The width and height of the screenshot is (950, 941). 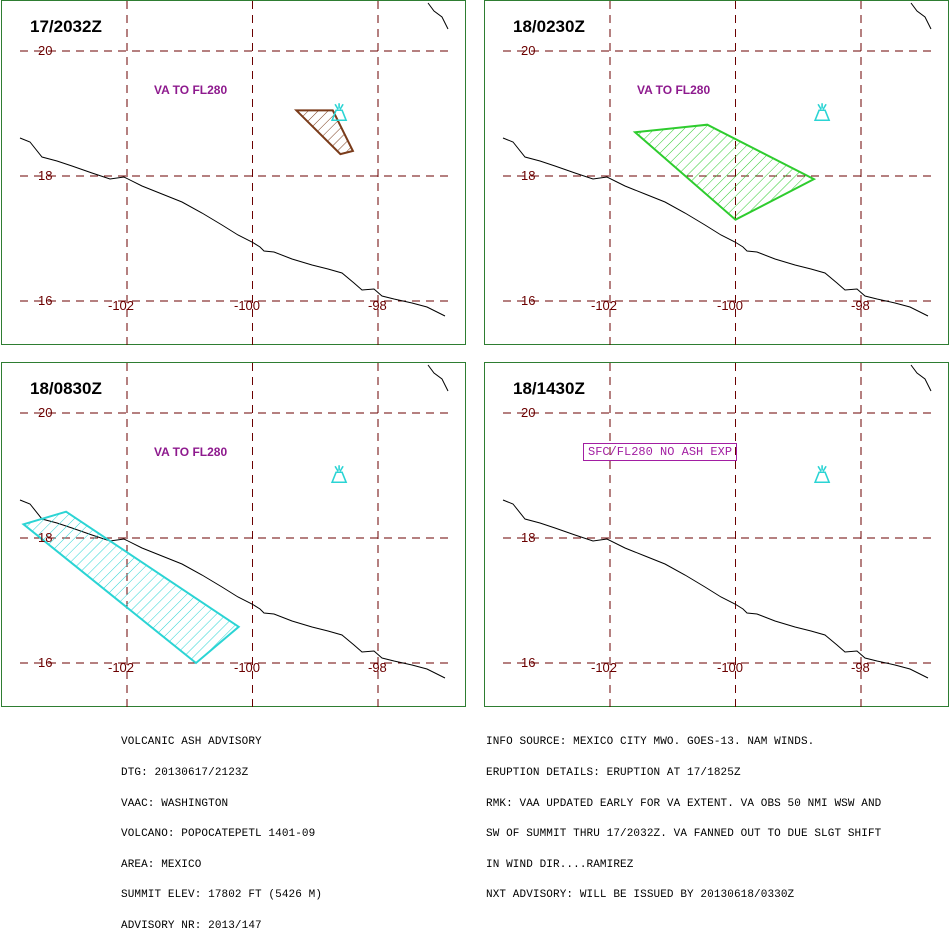 I want to click on panel-time-label: 18/0830Z, so click(x=66, y=388).